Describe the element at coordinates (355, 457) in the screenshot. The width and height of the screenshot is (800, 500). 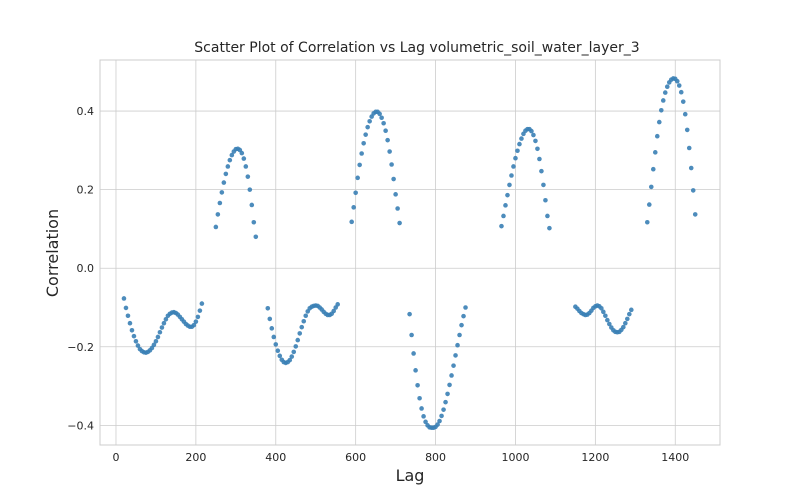
I see `x-tick-label: 600` at that location.